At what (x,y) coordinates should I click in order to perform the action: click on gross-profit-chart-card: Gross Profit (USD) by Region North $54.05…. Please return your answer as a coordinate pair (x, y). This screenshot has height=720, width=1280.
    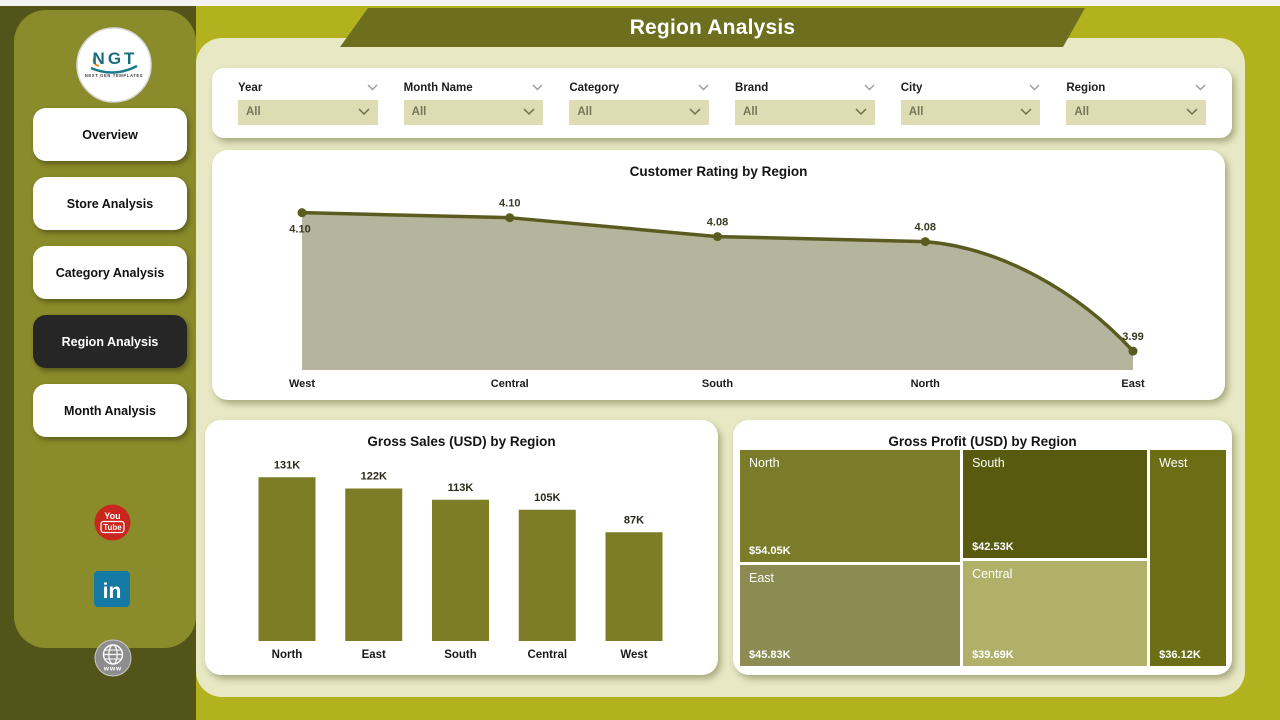
    Looking at the image, I should click on (982, 547).